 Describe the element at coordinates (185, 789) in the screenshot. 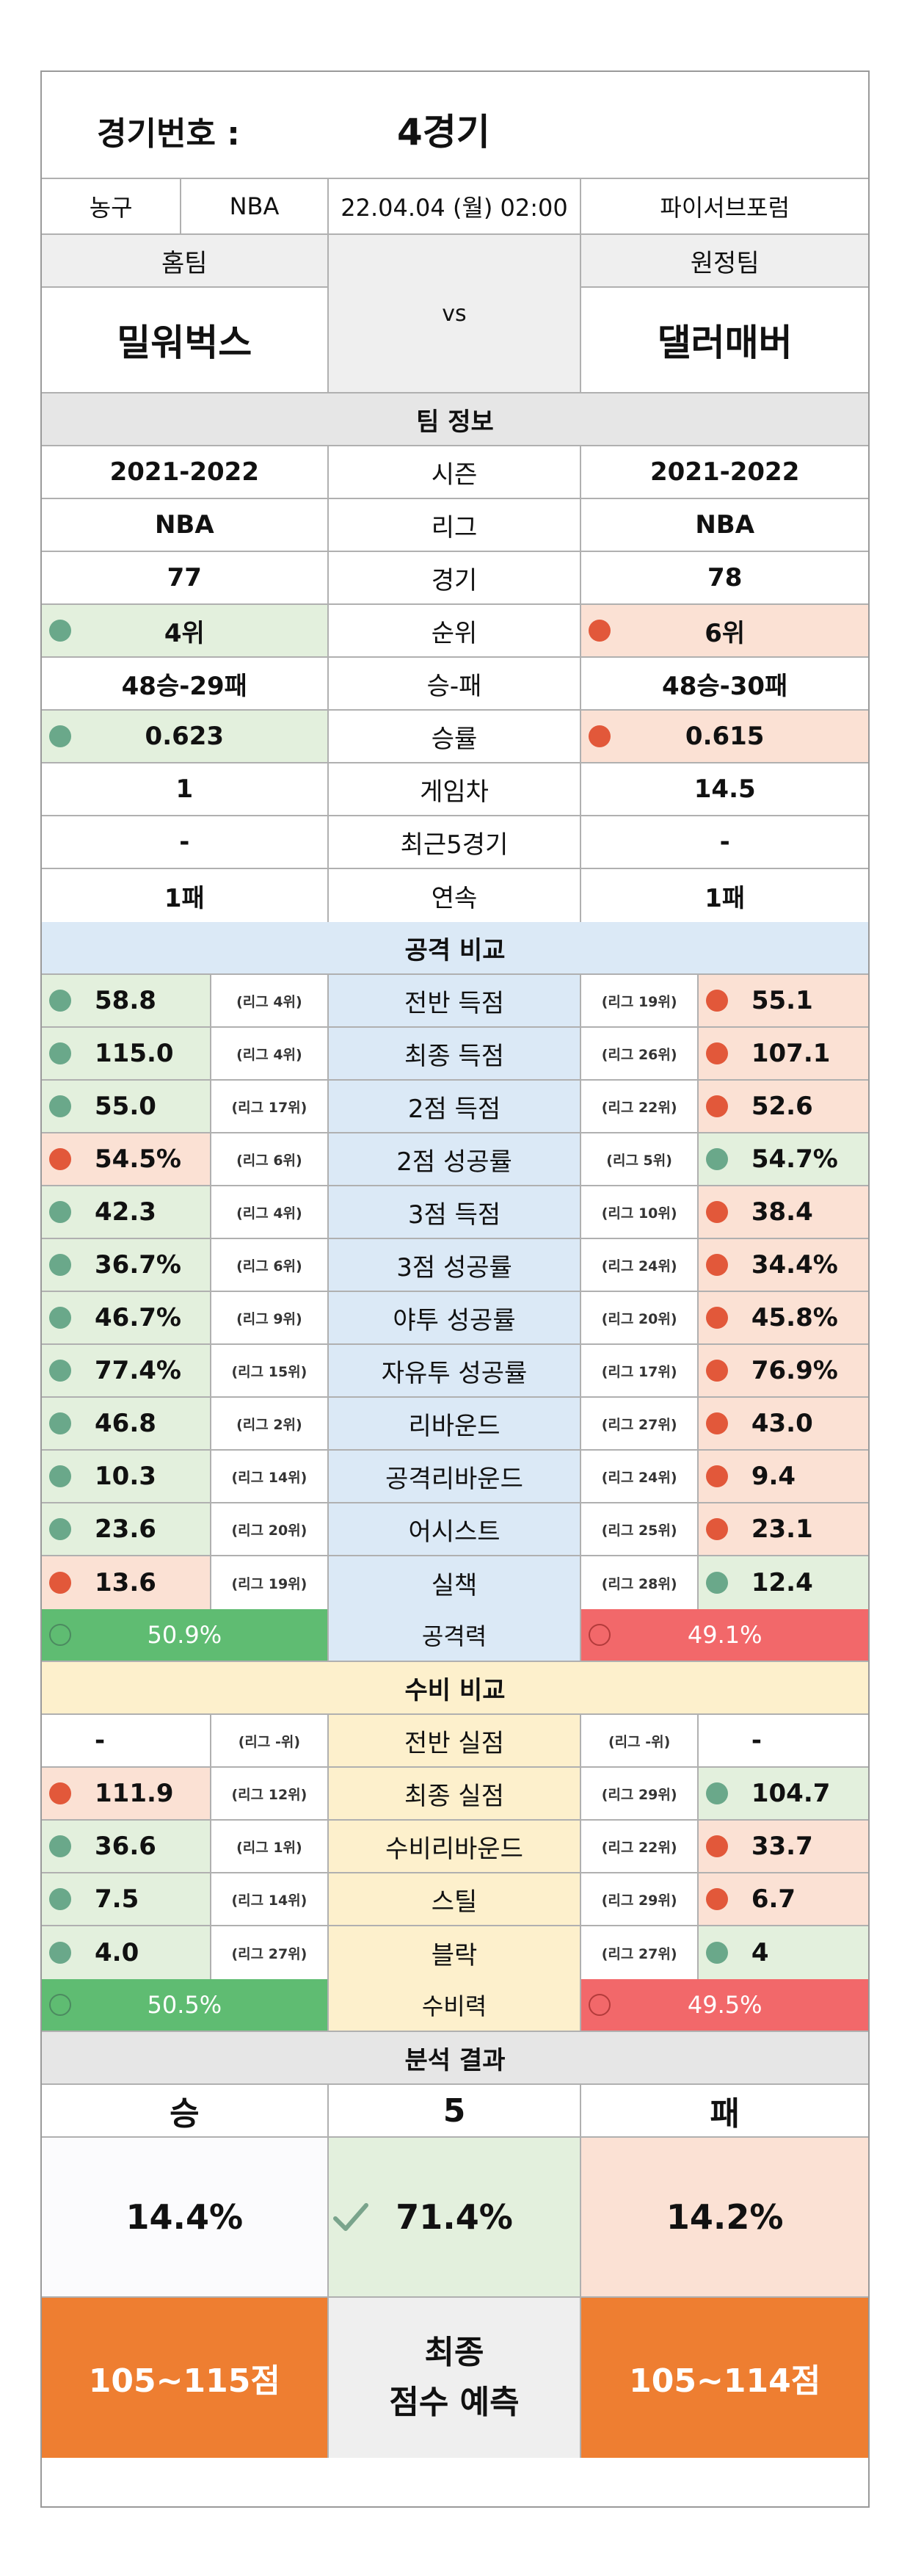

I see `home-info-cell: 1` at that location.